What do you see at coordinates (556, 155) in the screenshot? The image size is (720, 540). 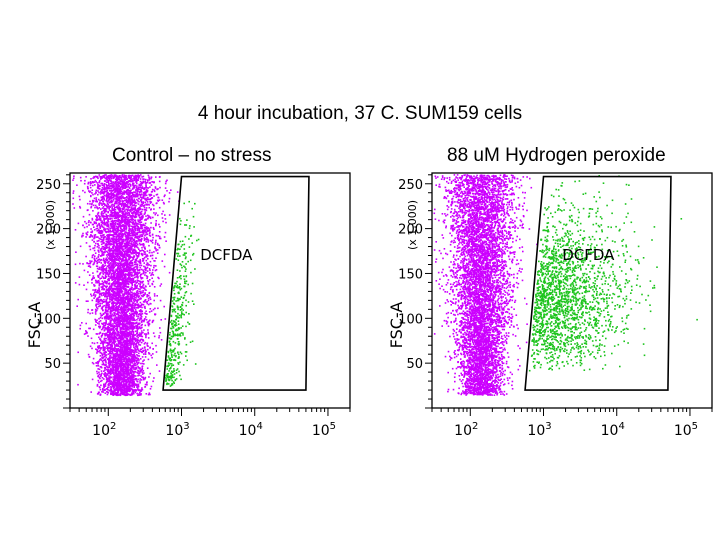 I see `plot-title-peroxide: 88 uM Hydrogen peroxide` at bounding box center [556, 155].